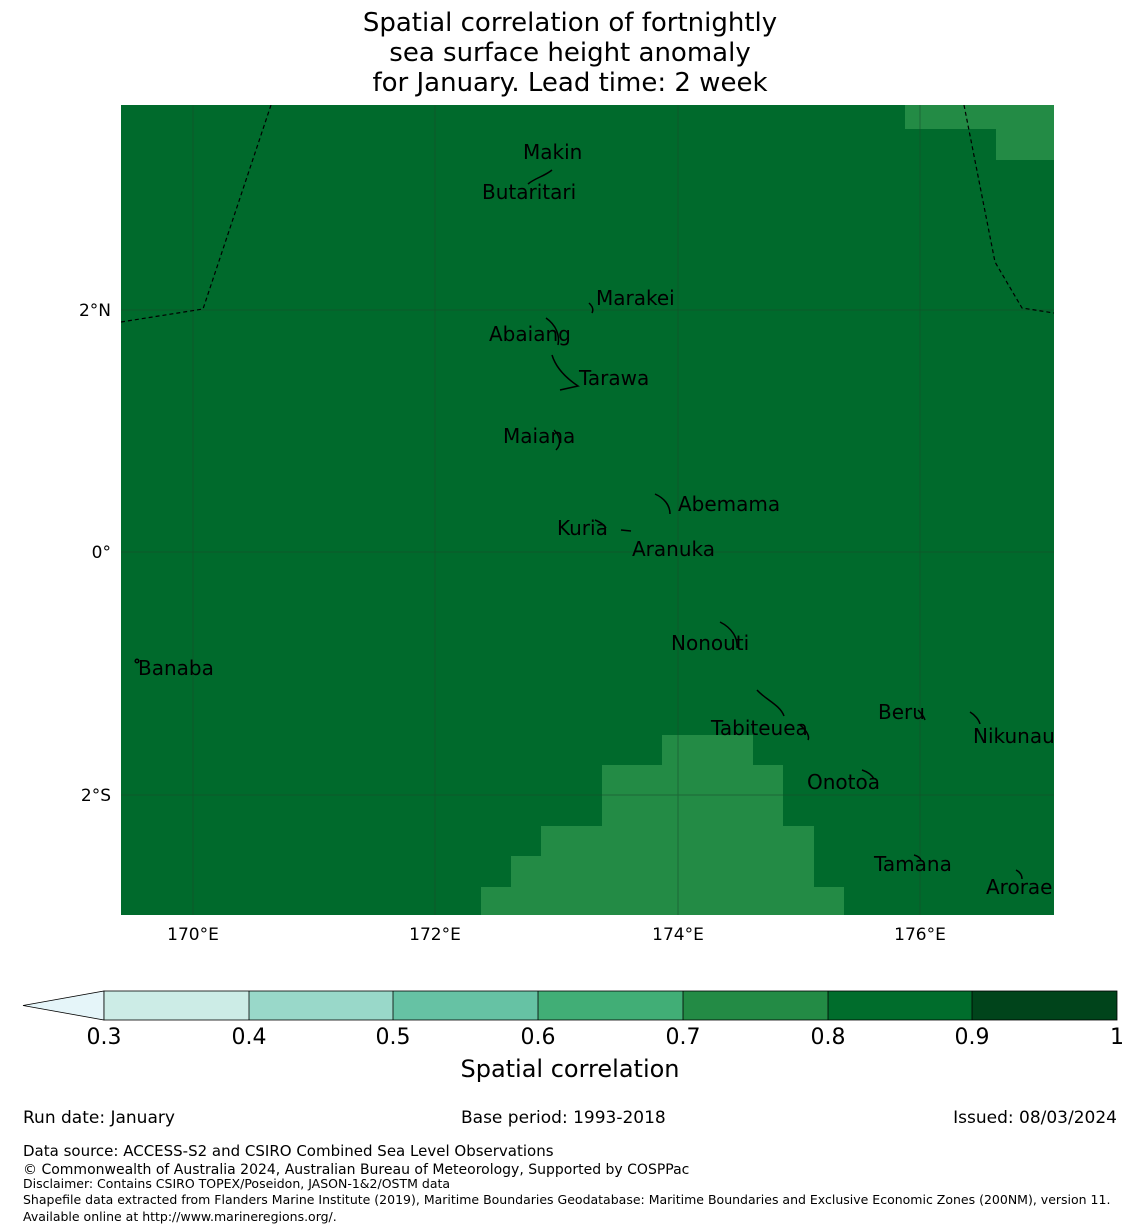 This screenshot has width=1140, height=1230. I want to click on colorbar-tick-labels: 0.3 0.4 0.5 0.6 0.7 0.8 0.9 1, so click(606, 1037).